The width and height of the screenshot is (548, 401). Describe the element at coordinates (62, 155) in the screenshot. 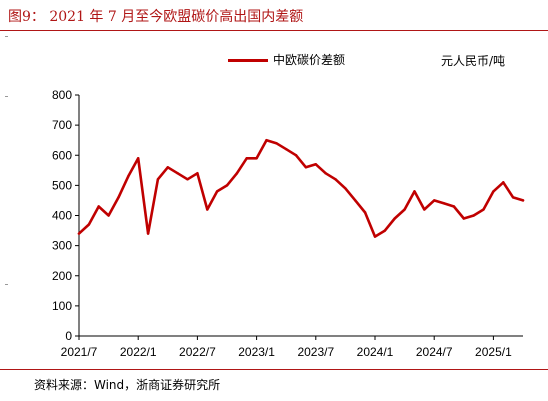

I see `y-tick-label: 600` at that location.